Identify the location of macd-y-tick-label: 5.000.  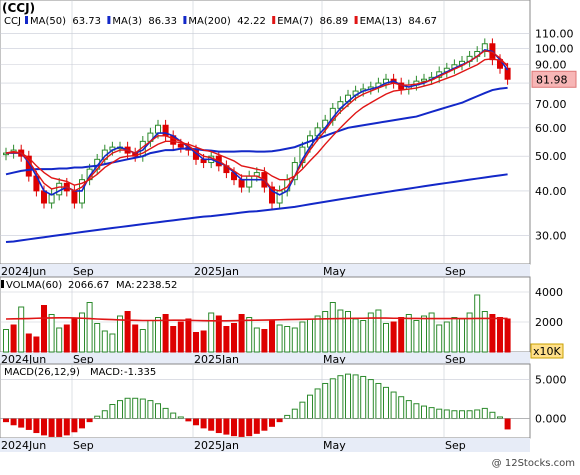
(551, 380).